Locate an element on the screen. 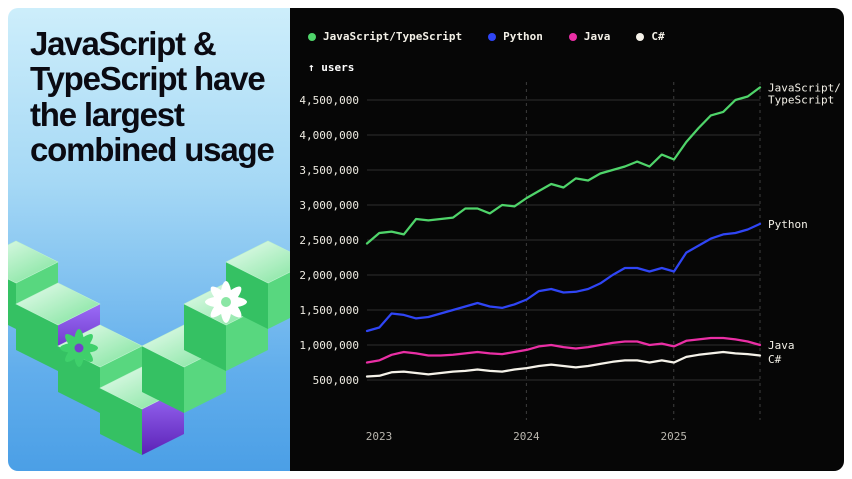 The image size is (852, 479). x-tick-labels: 2023 2024 2025 is located at coordinates (526, 436).